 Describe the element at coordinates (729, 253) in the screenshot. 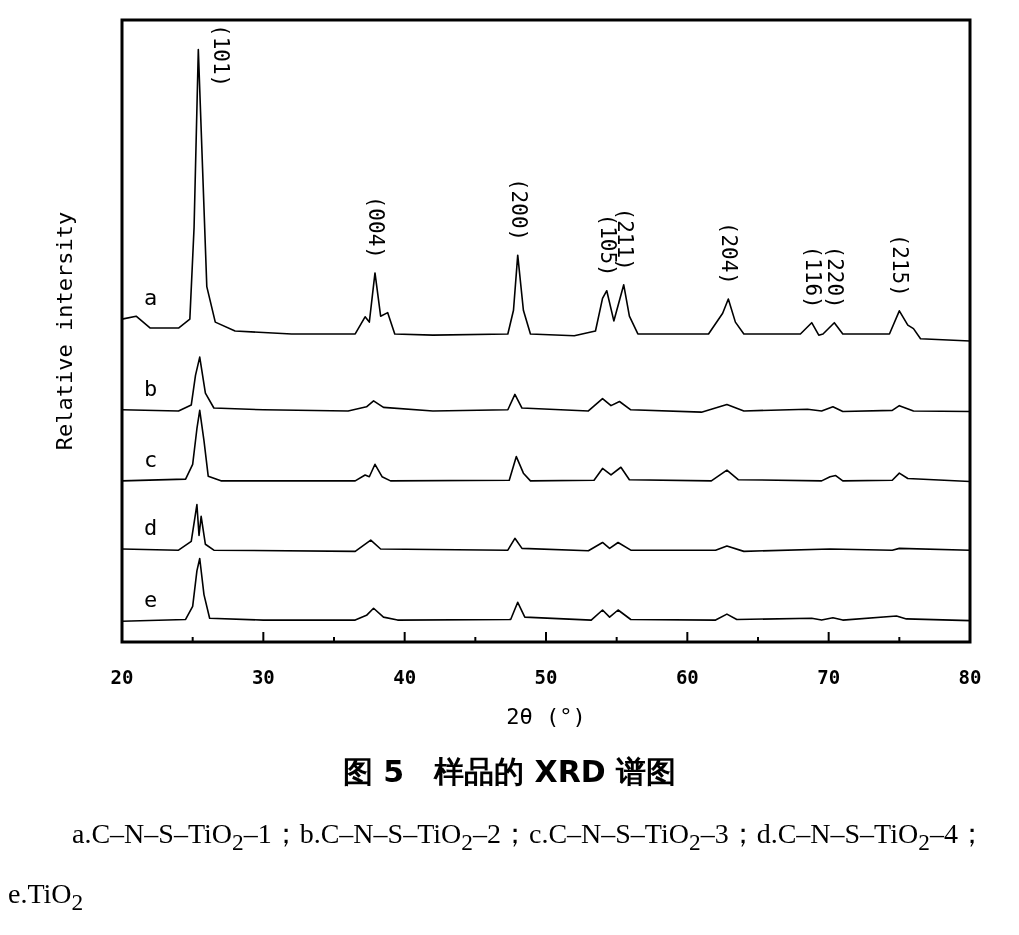

I see `annotation: (204)` at that location.